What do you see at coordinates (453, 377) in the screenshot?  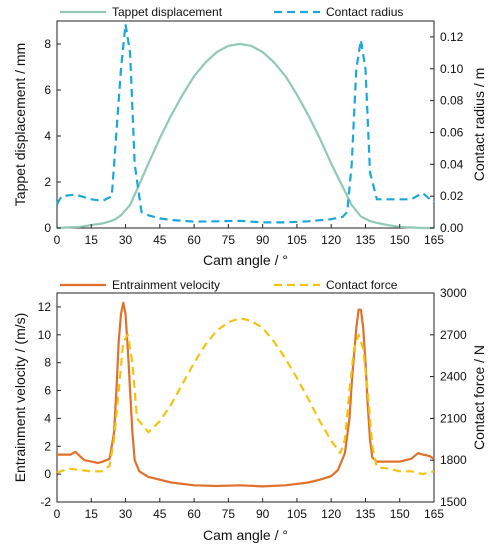 I see `y-right-tick-label: 2400` at bounding box center [453, 377].